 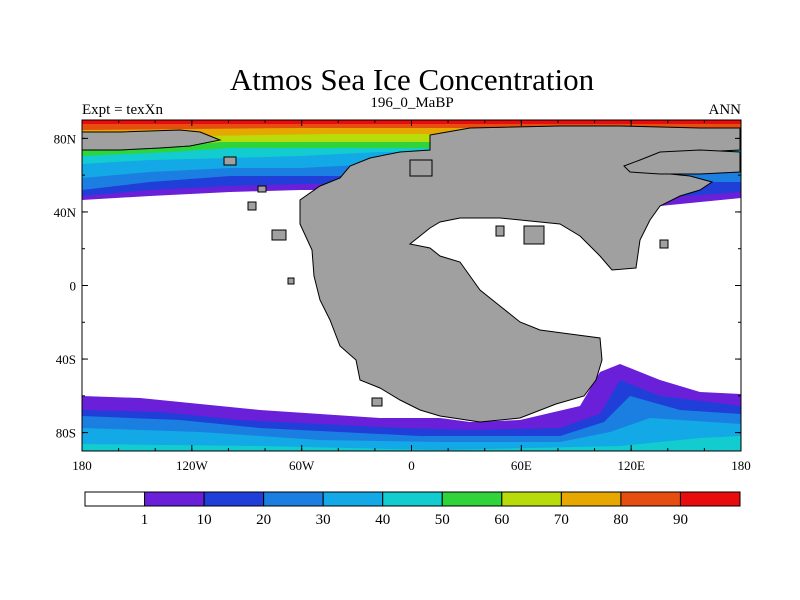 I want to click on colorbar-label: 40, so click(x=382, y=520).